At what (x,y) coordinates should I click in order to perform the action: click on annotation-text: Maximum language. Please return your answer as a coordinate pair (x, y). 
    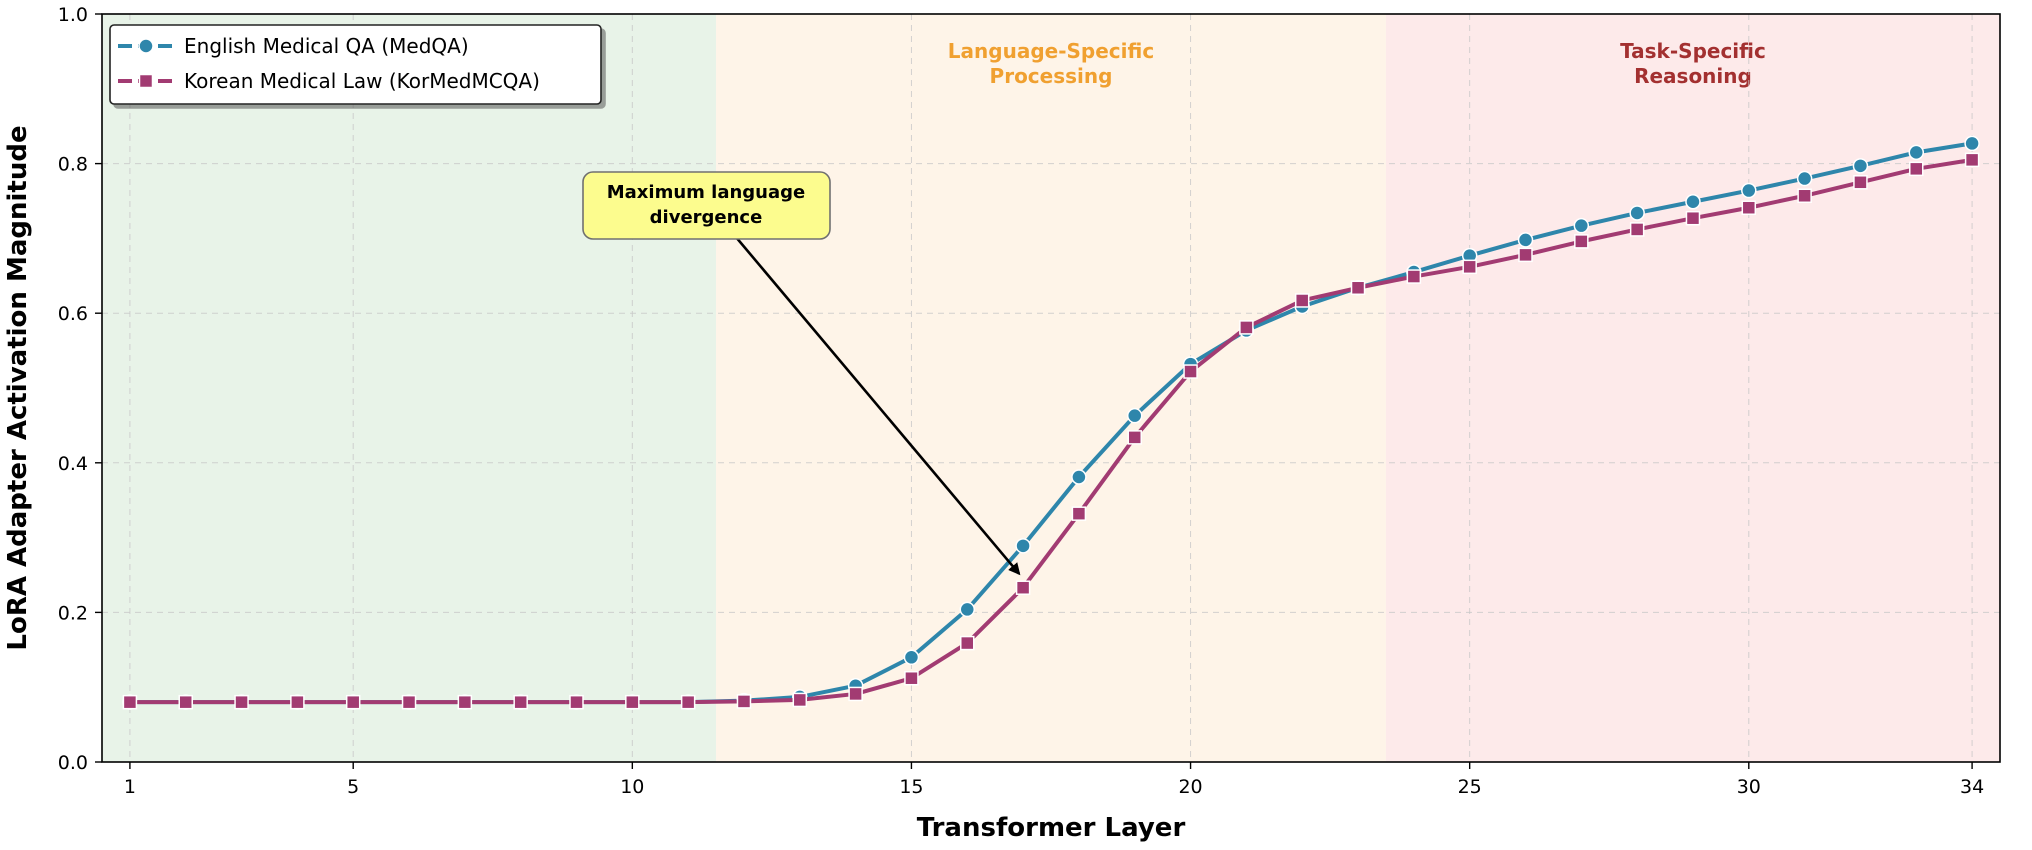
    Looking at the image, I should click on (706, 192).